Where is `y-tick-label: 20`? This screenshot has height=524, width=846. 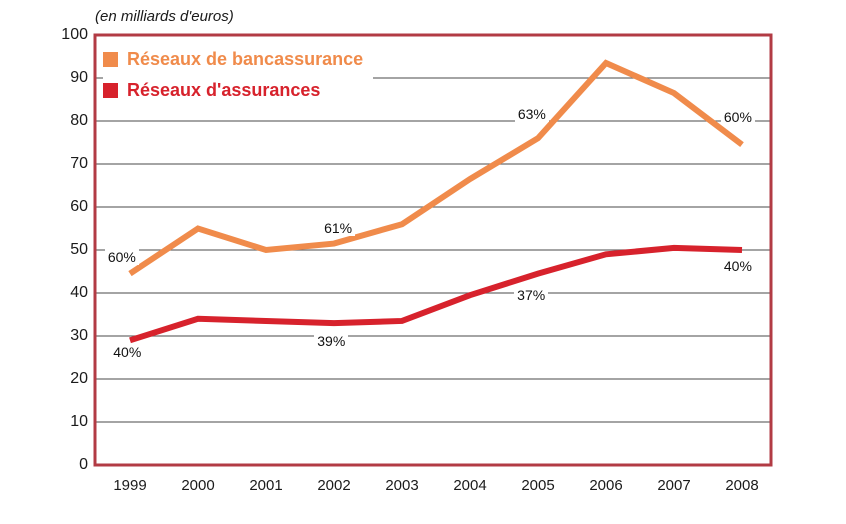 y-tick-label: 20 is located at coordinates (79, 378).